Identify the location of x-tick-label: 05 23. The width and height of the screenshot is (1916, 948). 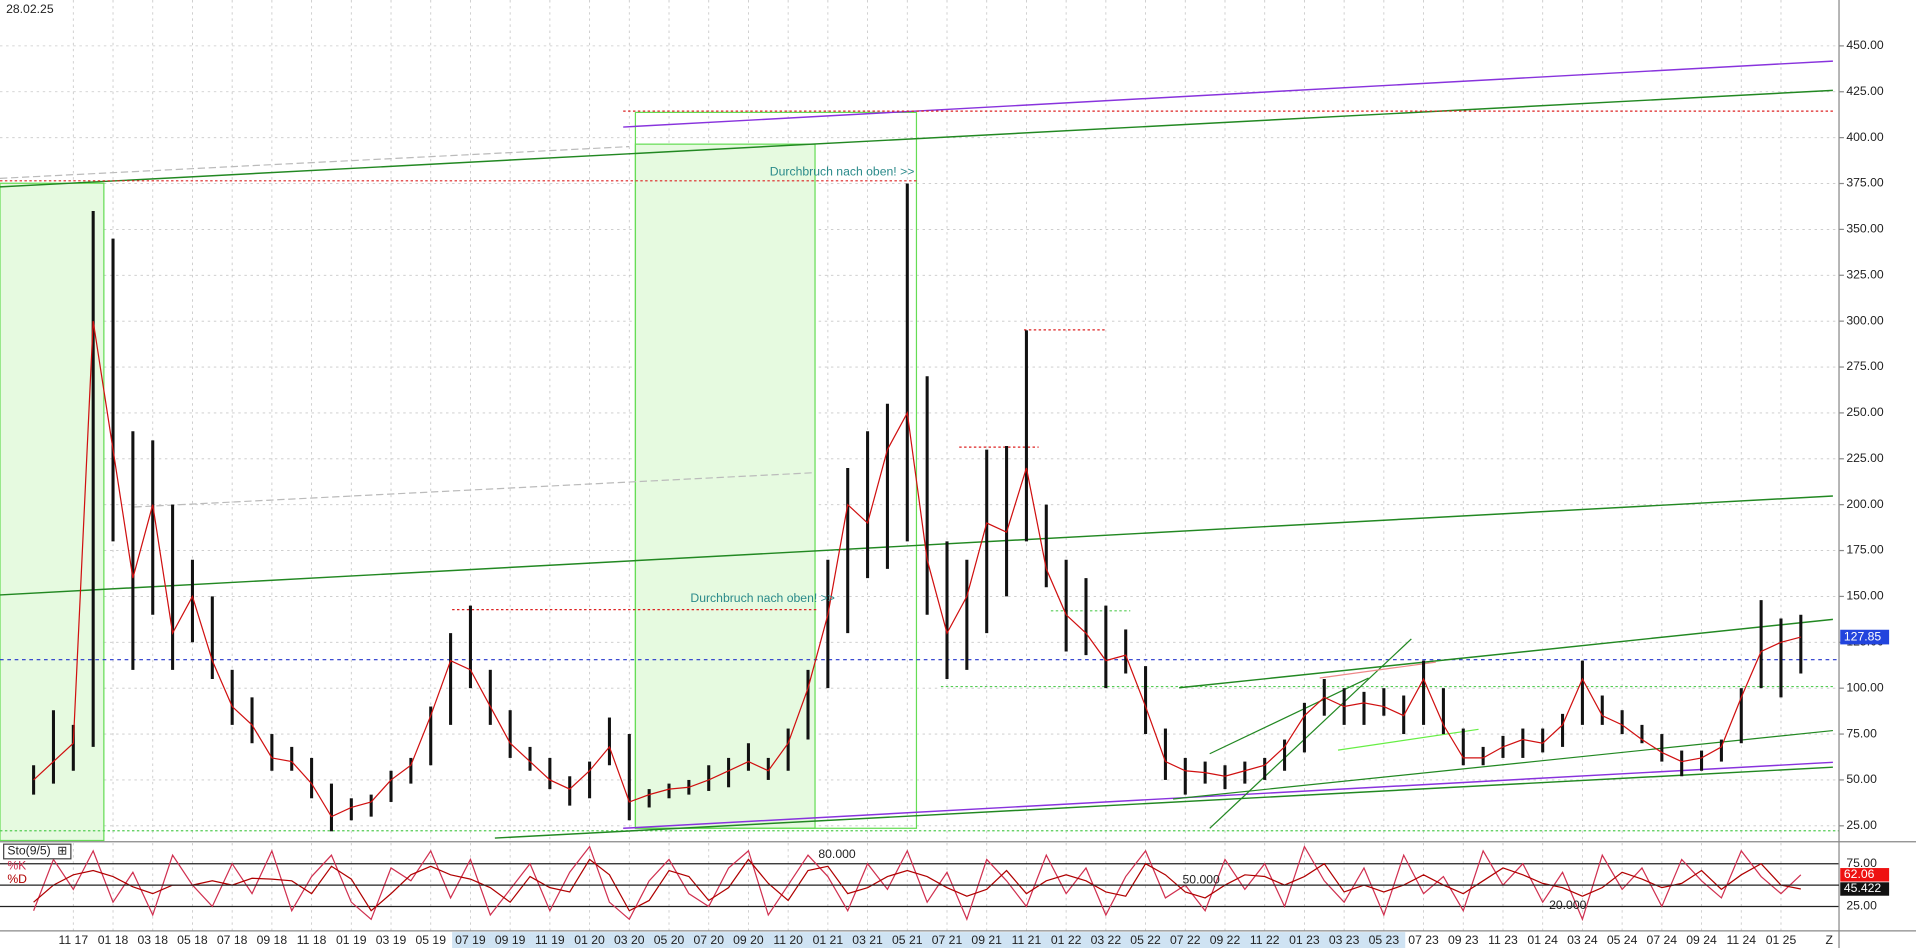
(1384, 940).